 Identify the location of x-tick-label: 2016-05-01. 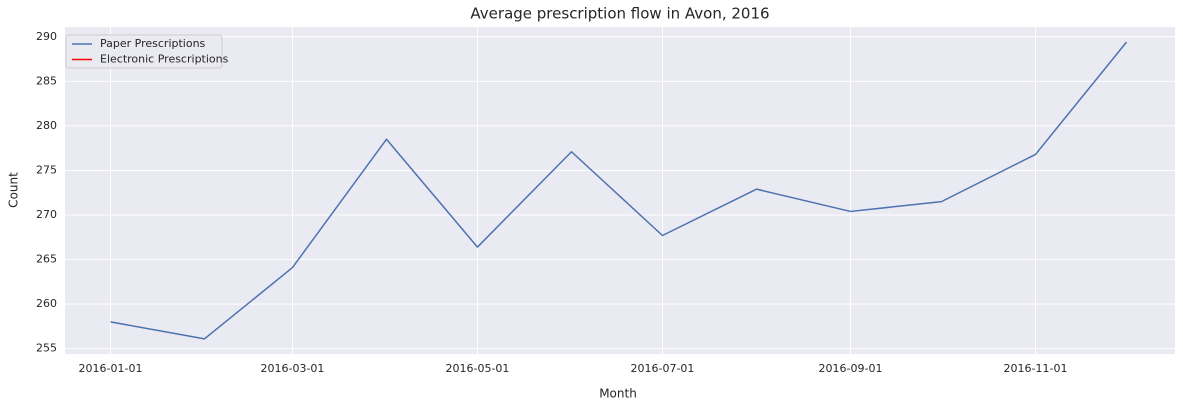
(477, 368).